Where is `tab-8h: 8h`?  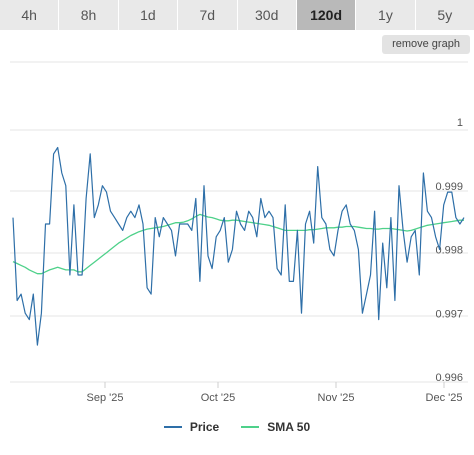 tab-8h: 8h is located at coordinates (89, 15).